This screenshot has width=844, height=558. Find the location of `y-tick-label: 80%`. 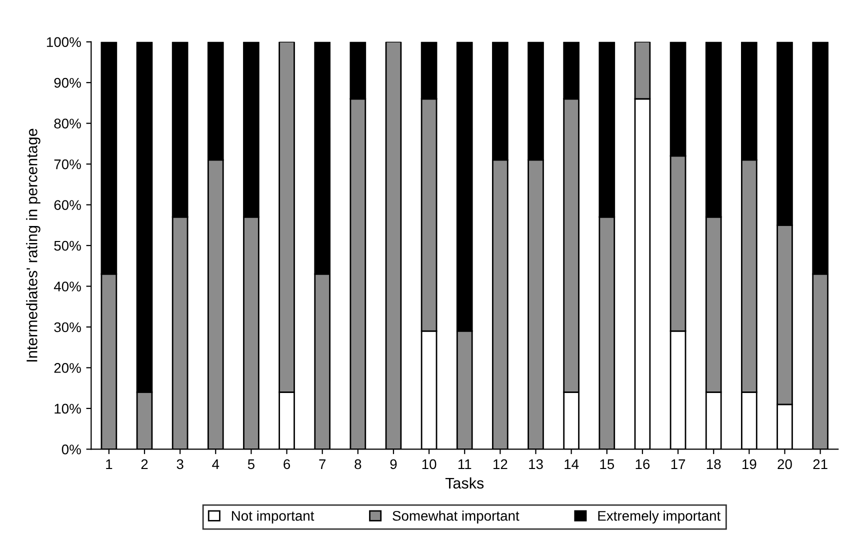

y-tick-label: 80% is located at coordinates (67, 123).